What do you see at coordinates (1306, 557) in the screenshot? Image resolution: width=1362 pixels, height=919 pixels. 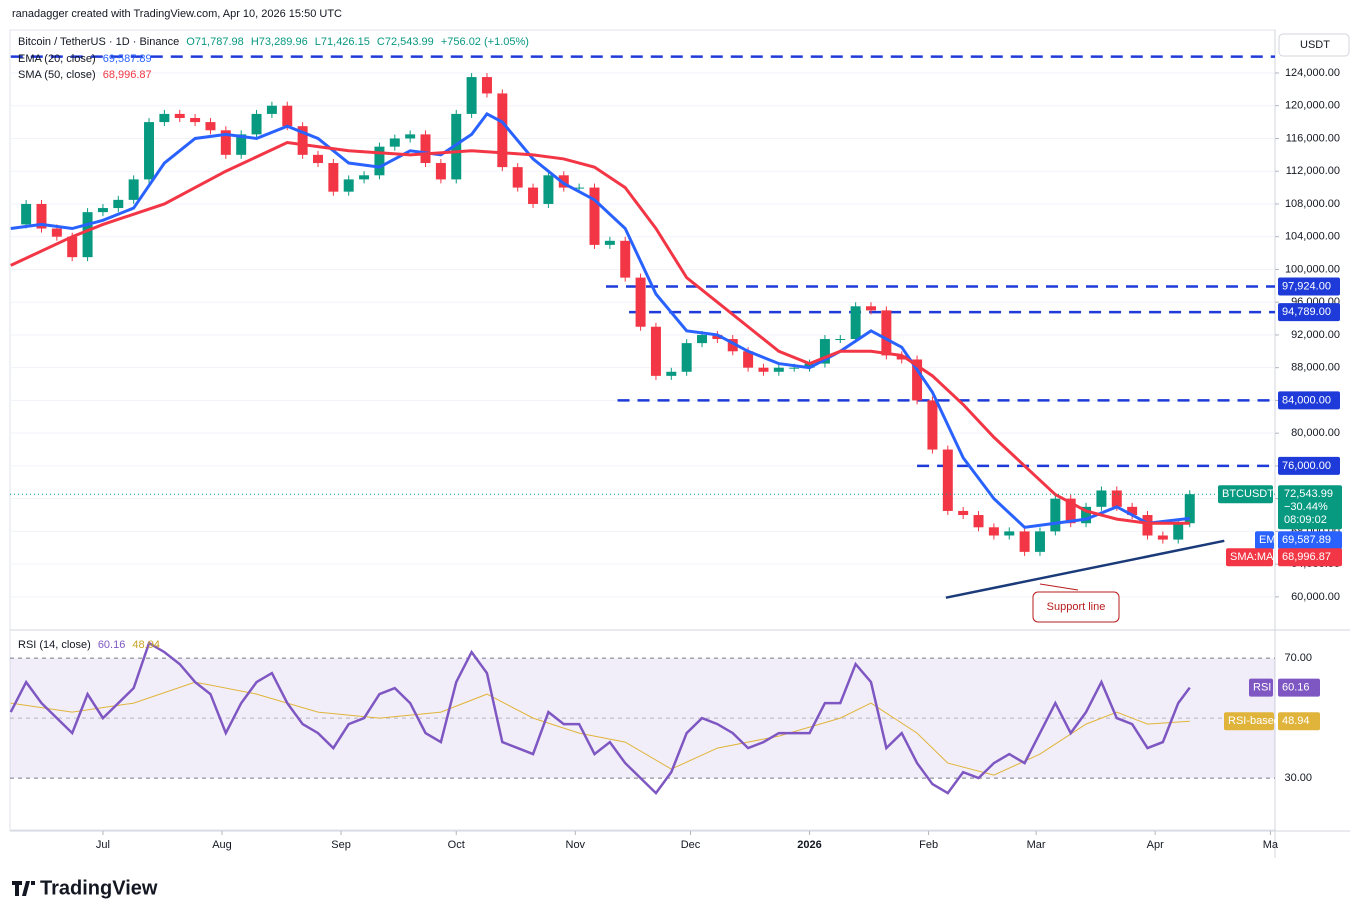 I see `ma-value-badge: 68,996.87` at bounding box center [1306, 557].